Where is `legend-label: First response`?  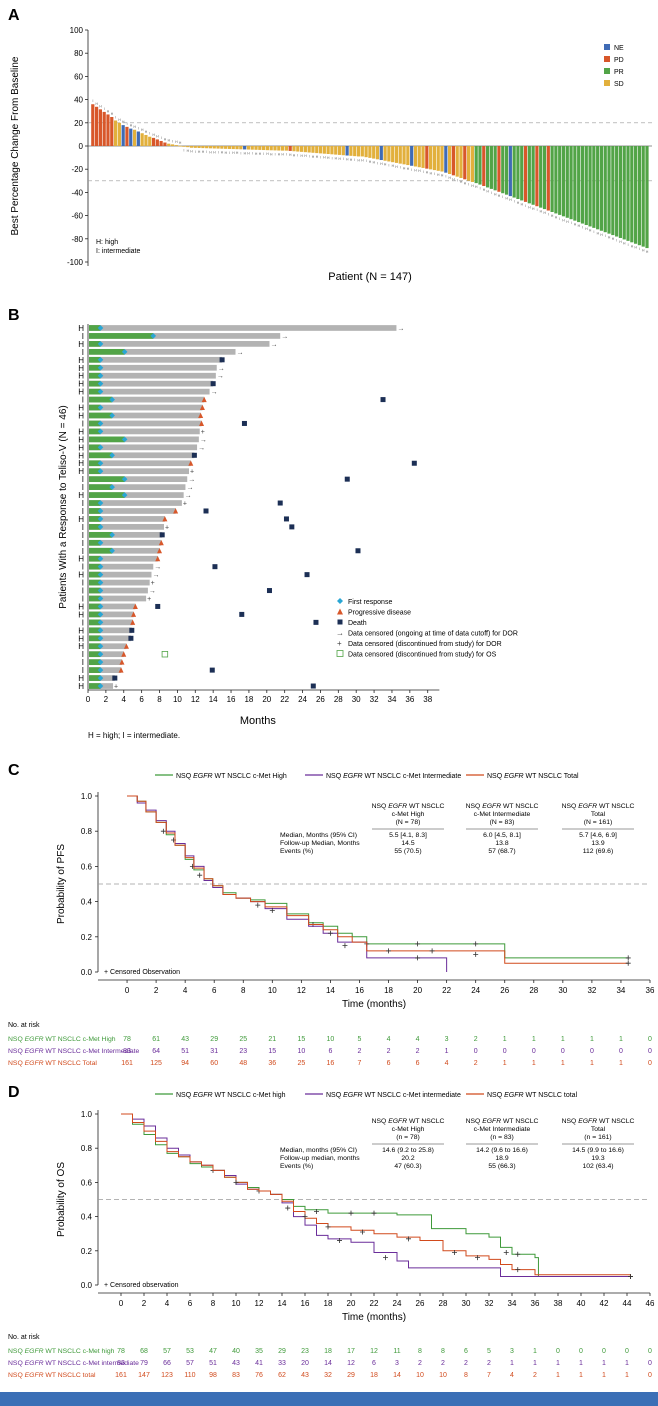
legend-label: First response is located at coordinates (370, 602).